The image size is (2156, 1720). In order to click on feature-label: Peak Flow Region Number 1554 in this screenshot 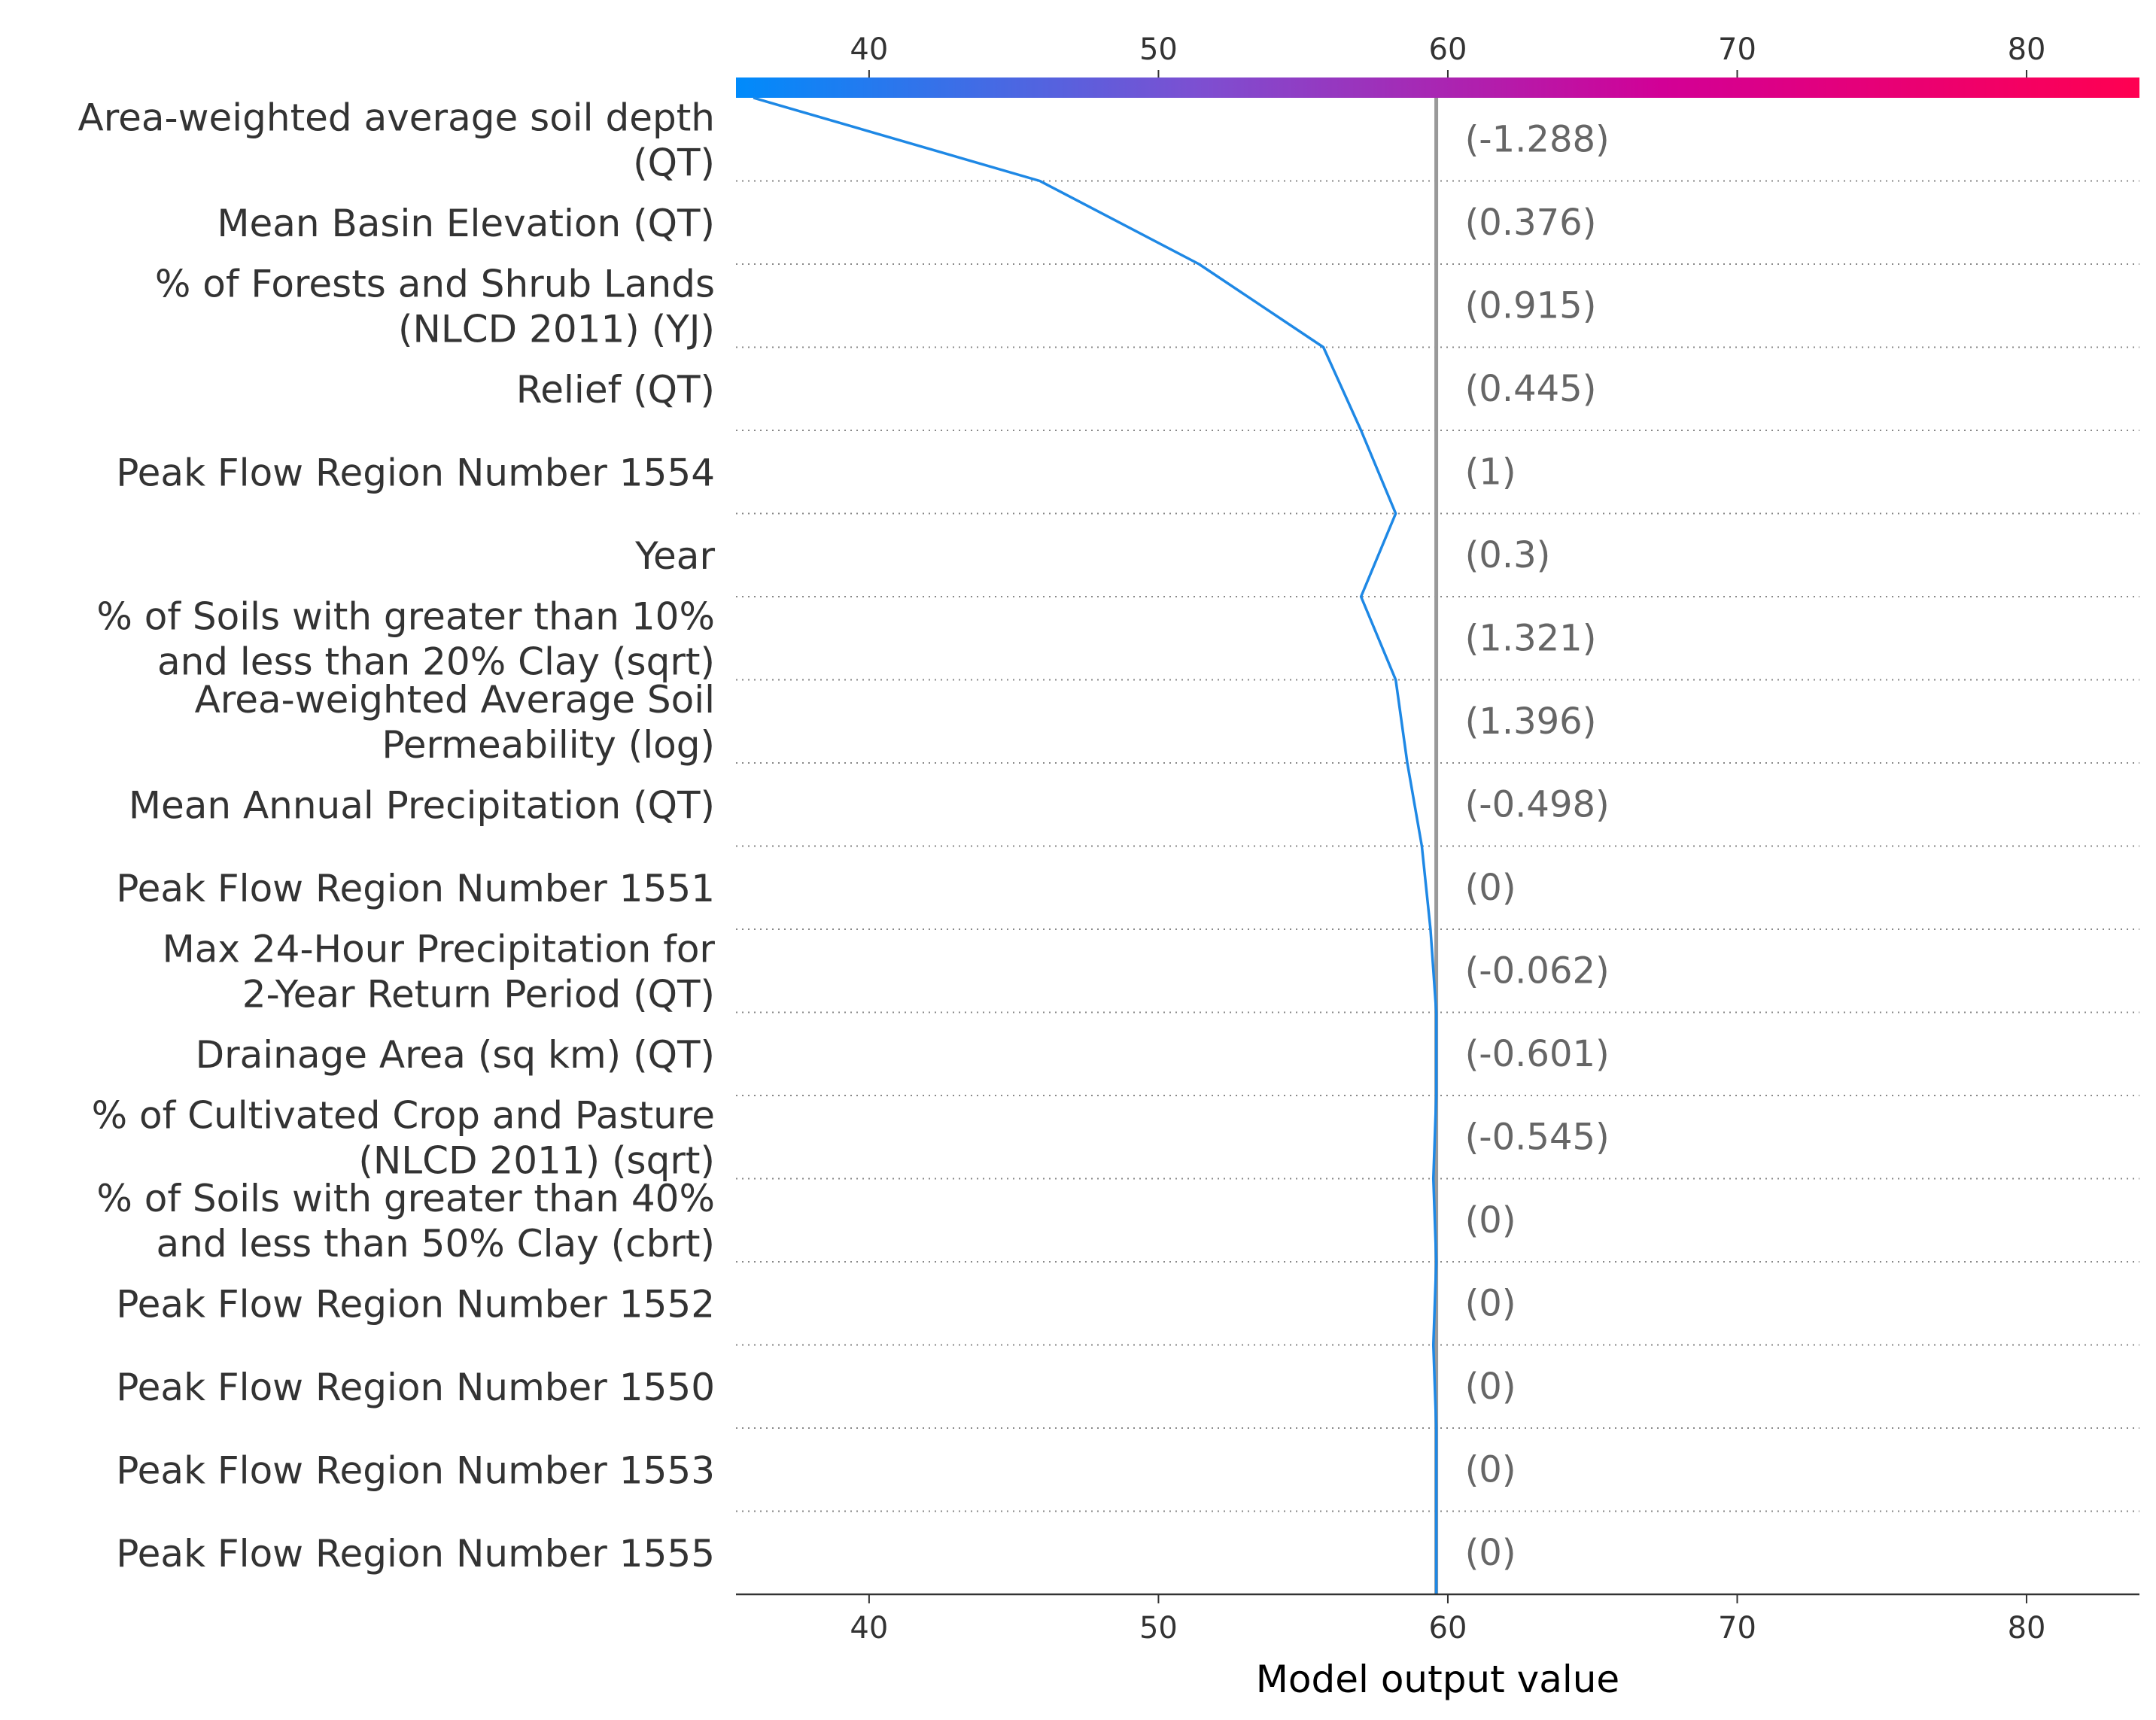, I will do `click(415, 473)`.